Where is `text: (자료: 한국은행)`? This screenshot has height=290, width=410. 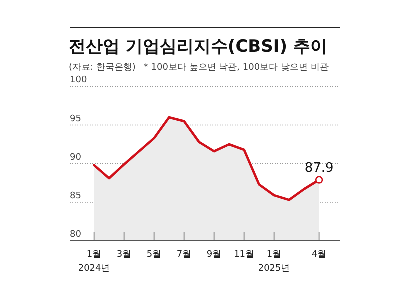
text: (자료: 한국은행) is located at coordinates (102, 68).